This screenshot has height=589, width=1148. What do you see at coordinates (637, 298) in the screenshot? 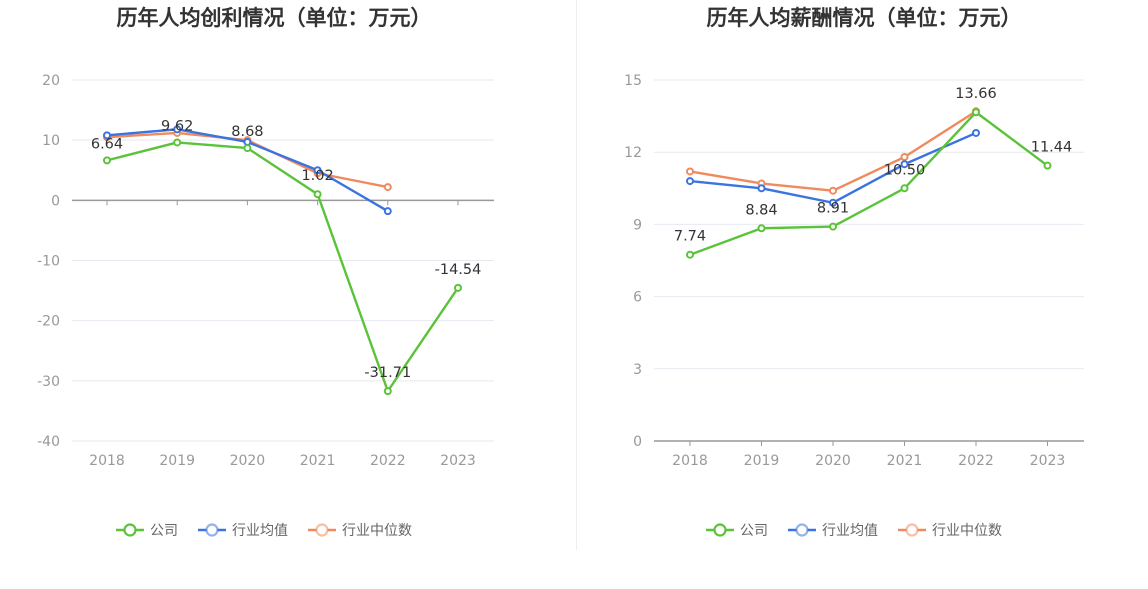
I see `y-tick-label: 6` at bounding box center [637, 298].